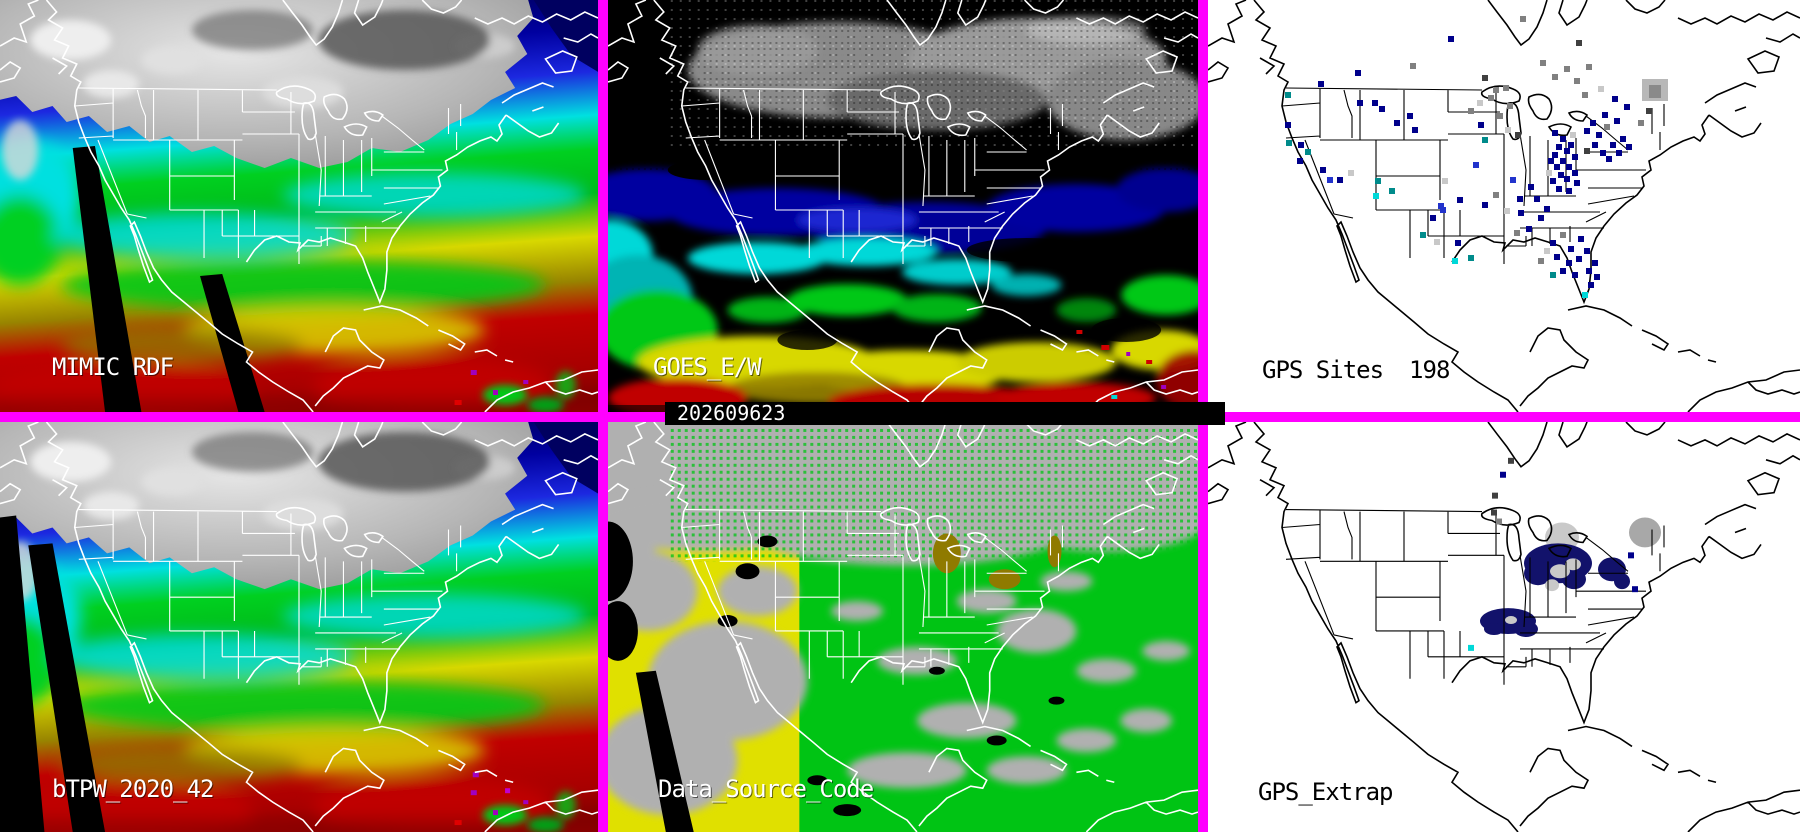  Describe the element at coordinates (1325, 792) in the screenshot. I see `gps-extrap-label: GPS_Extrap` at that location.